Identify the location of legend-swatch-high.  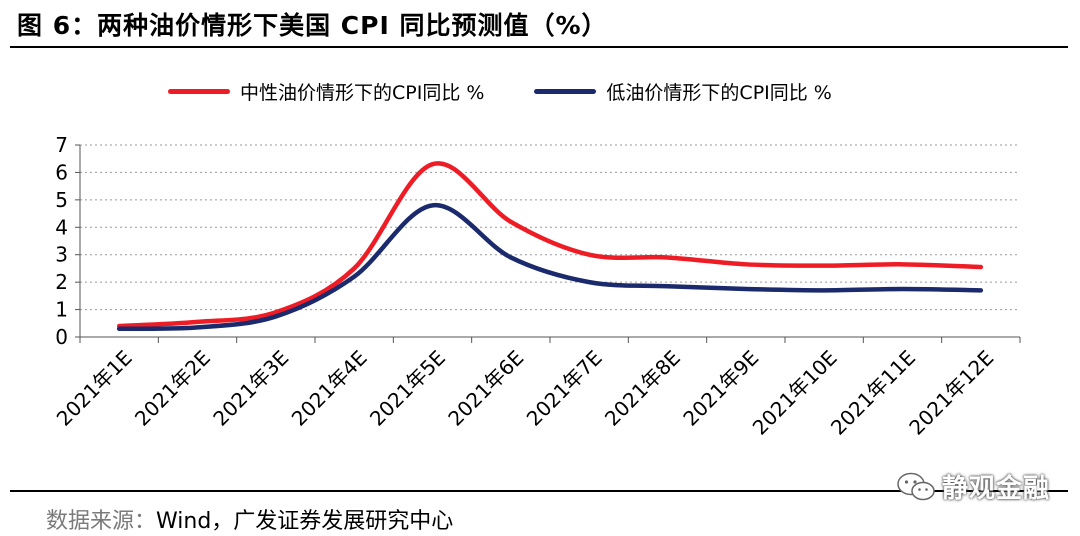
(199, 91).